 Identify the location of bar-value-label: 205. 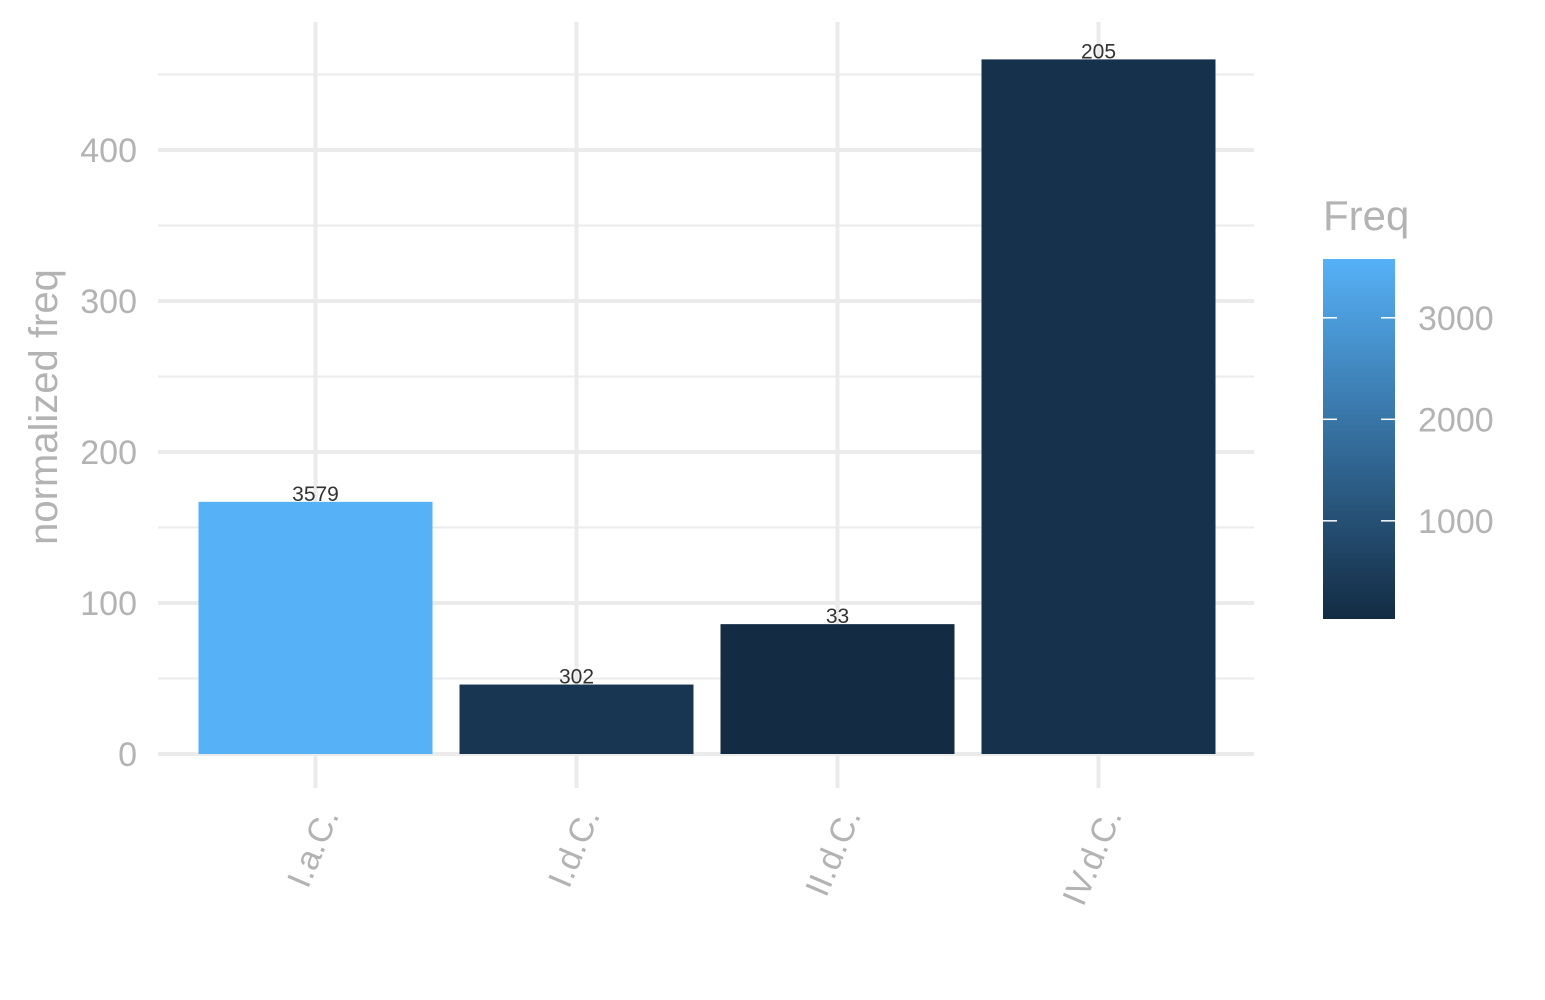
(1098, 51).